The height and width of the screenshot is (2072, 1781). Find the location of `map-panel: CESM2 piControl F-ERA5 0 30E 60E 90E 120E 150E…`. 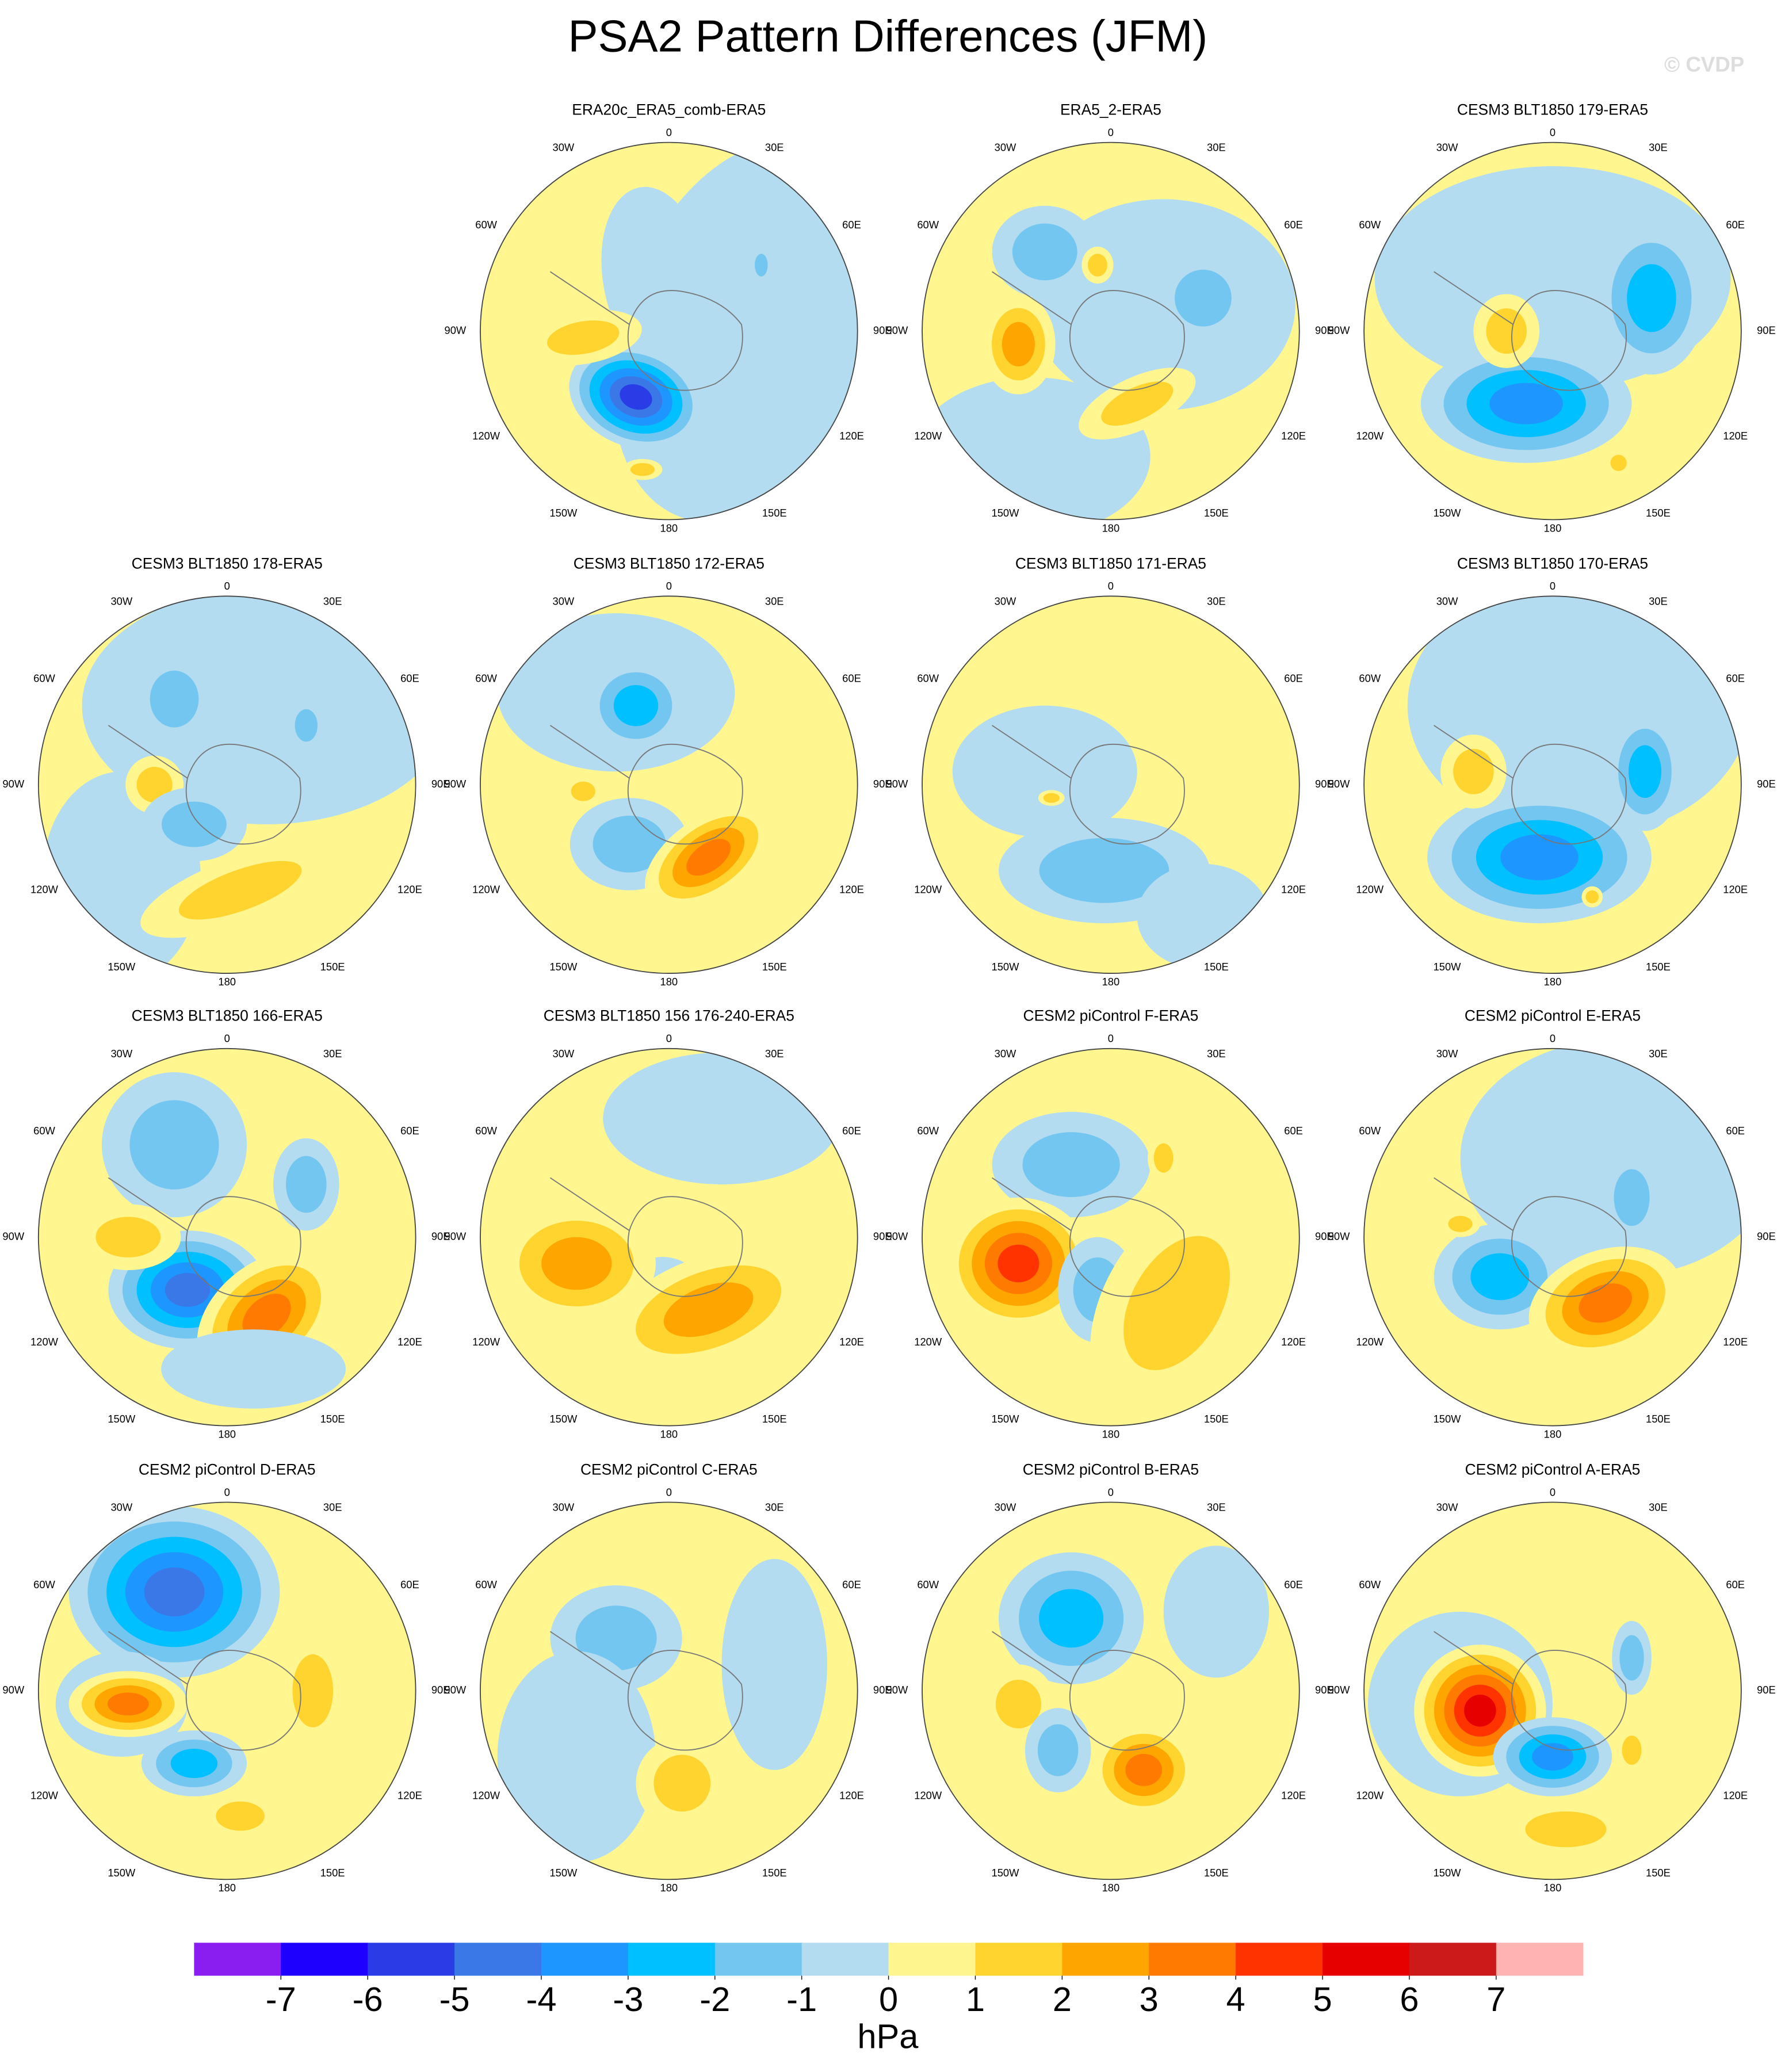

map-panel: CESM2 piControl F-ERA5 0 30E 60E 90E 120E 150E… is located at coordinates (1110, 1224).